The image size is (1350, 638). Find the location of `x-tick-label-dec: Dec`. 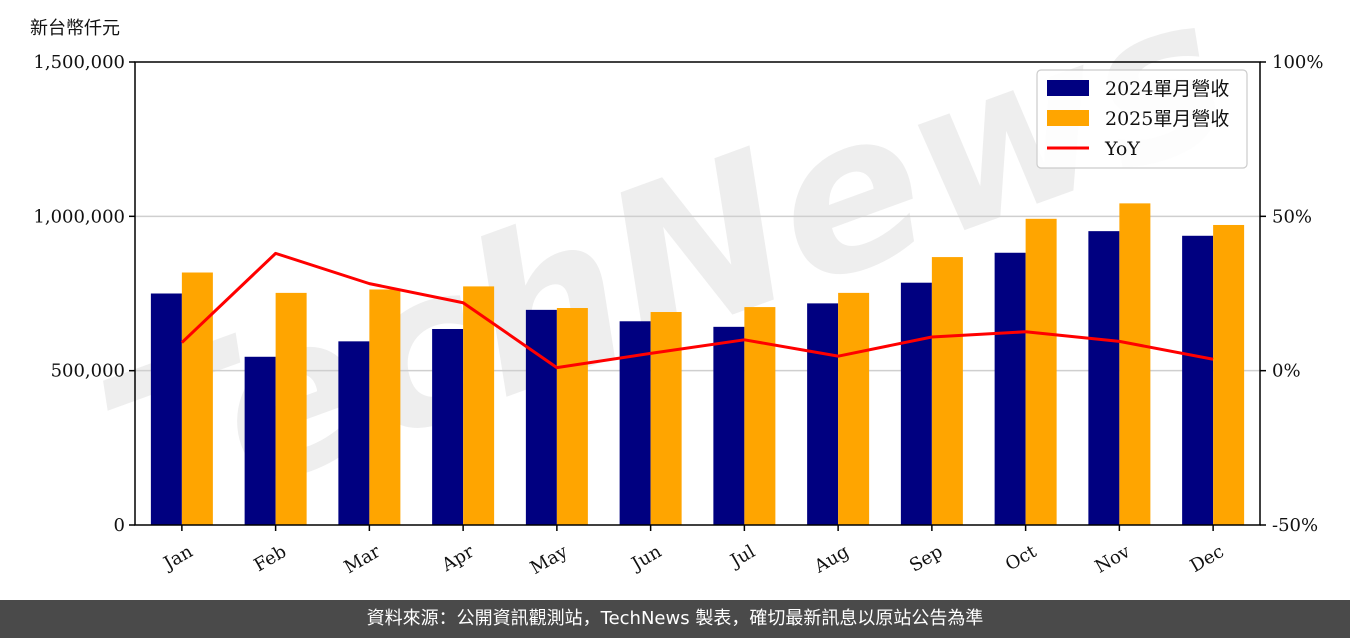

x-tick-label-dec: Dec is located at coordinates (1207, 559).